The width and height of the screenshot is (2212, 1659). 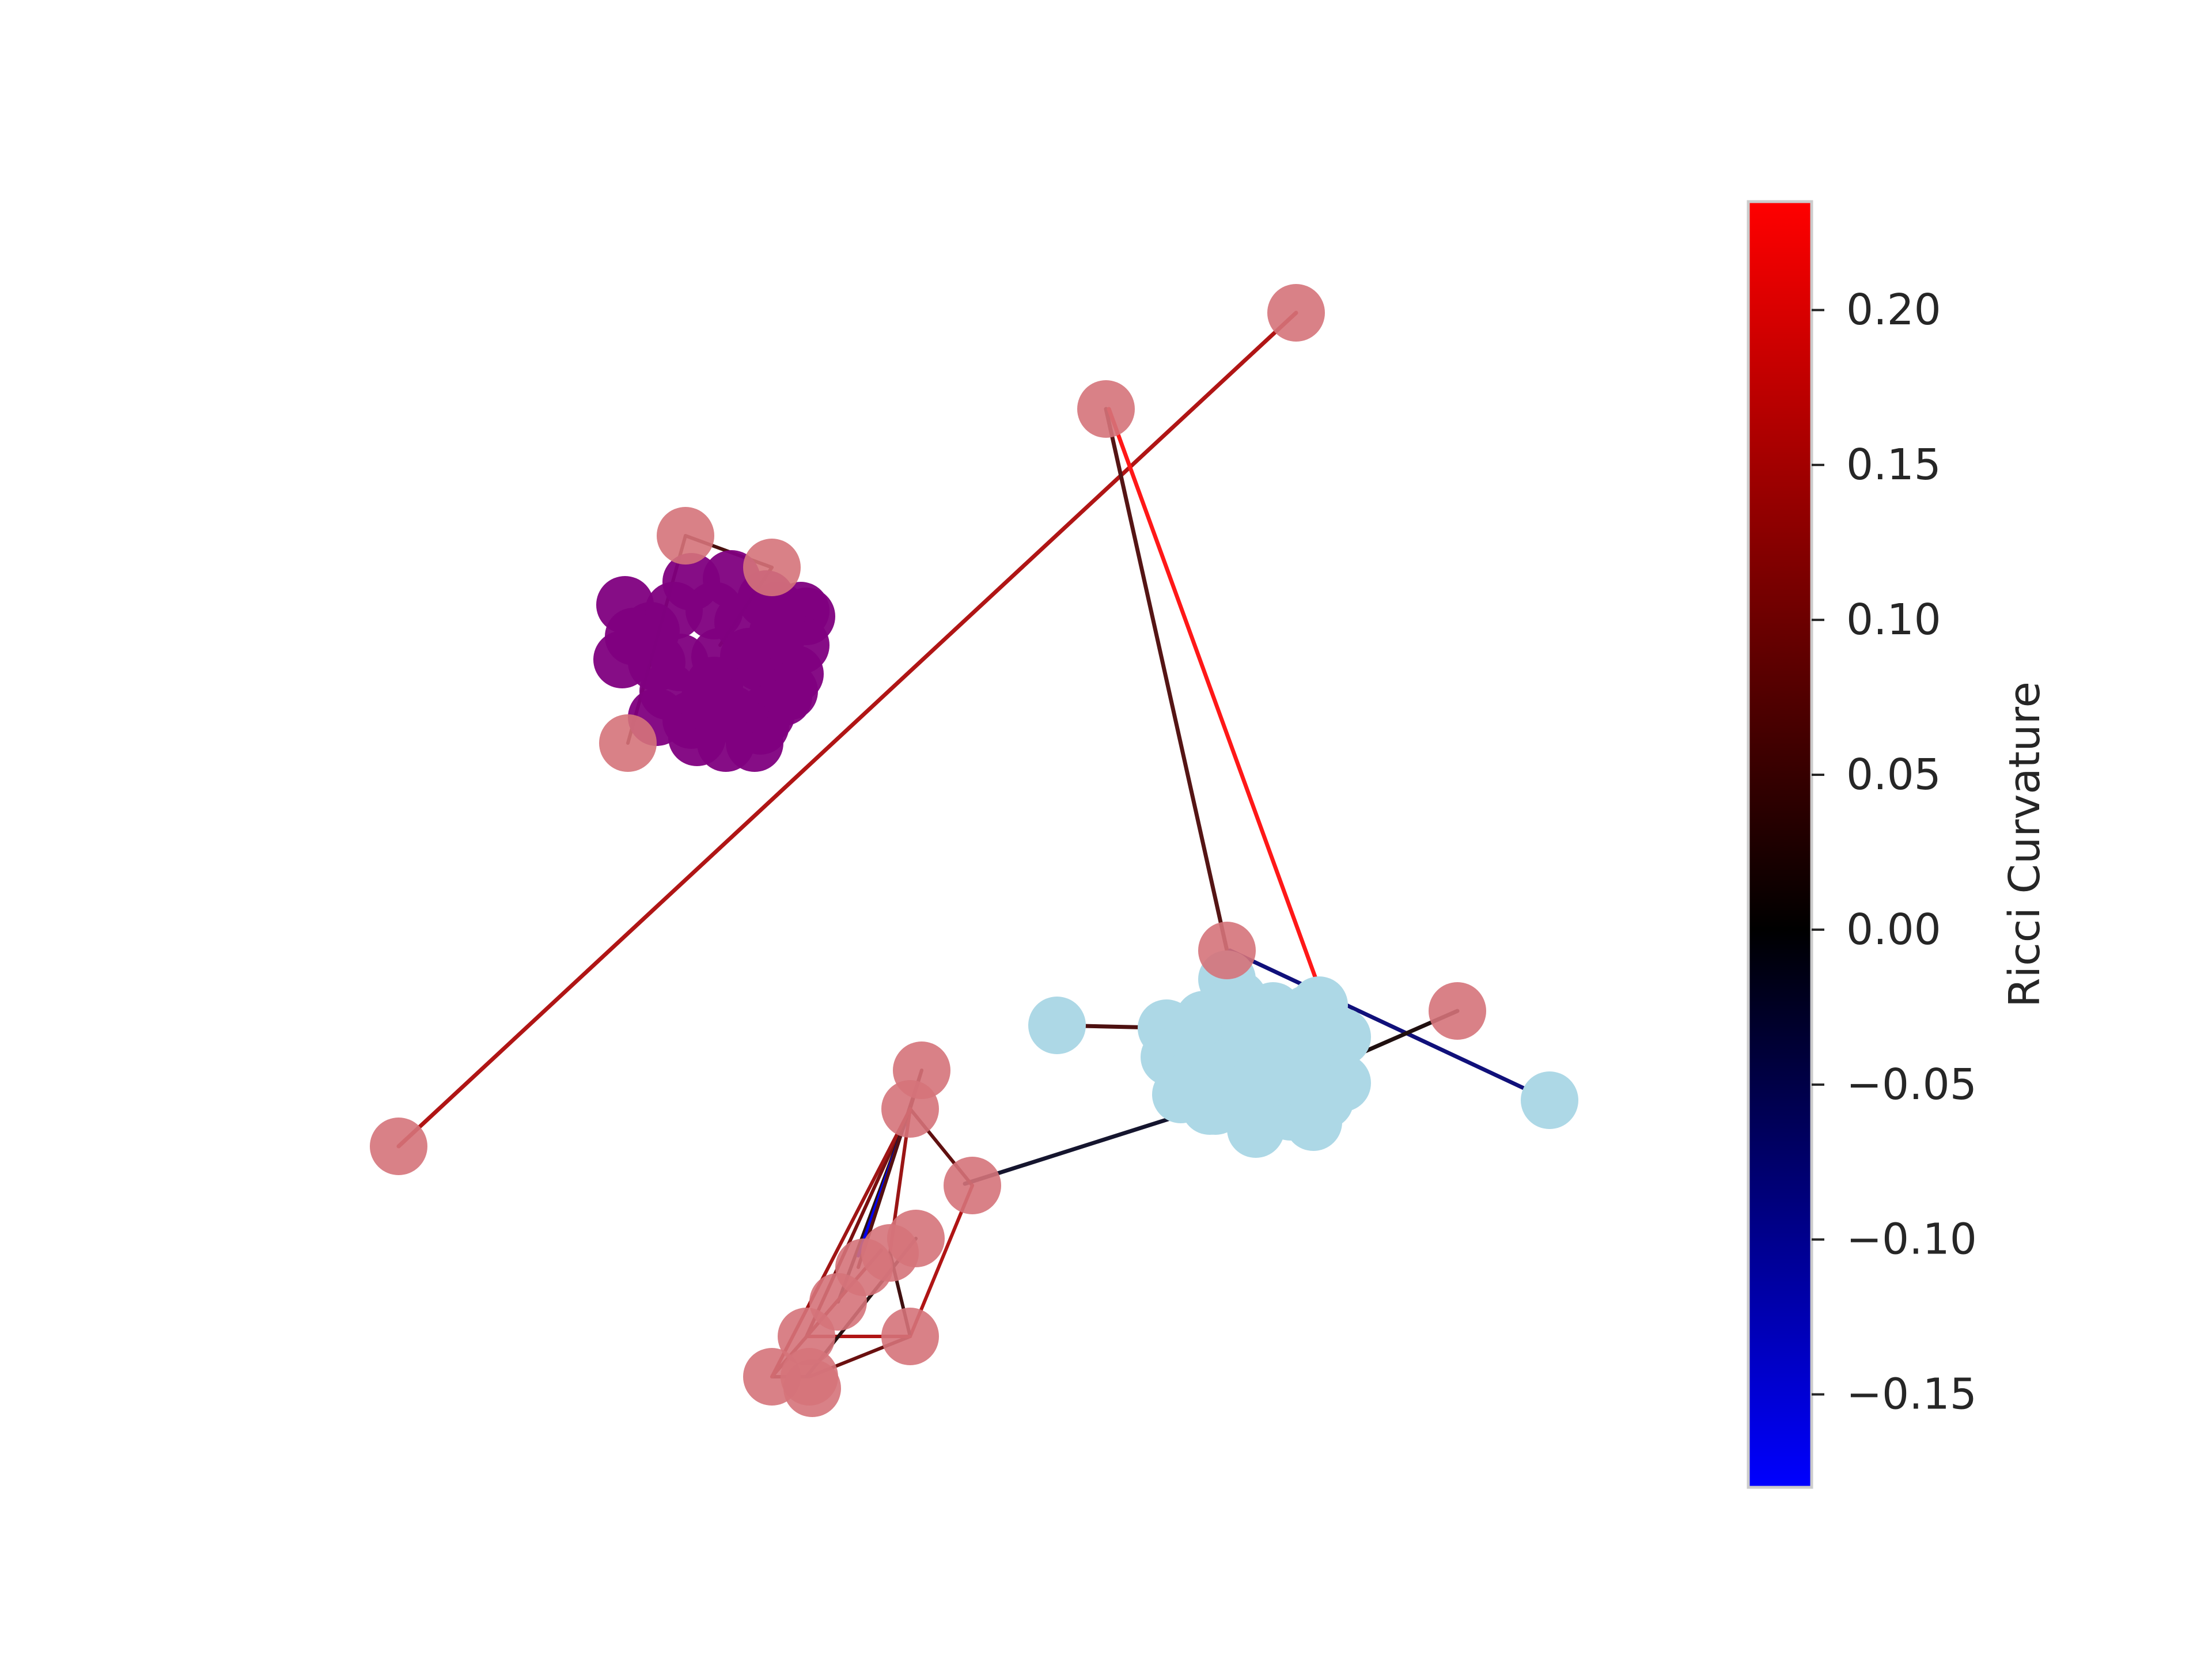 What do you see at coordinates (1911, 1394) in the screenshot?
I see `colorbar-tick-label: −0.15` at bounding box center [1911, 1394].